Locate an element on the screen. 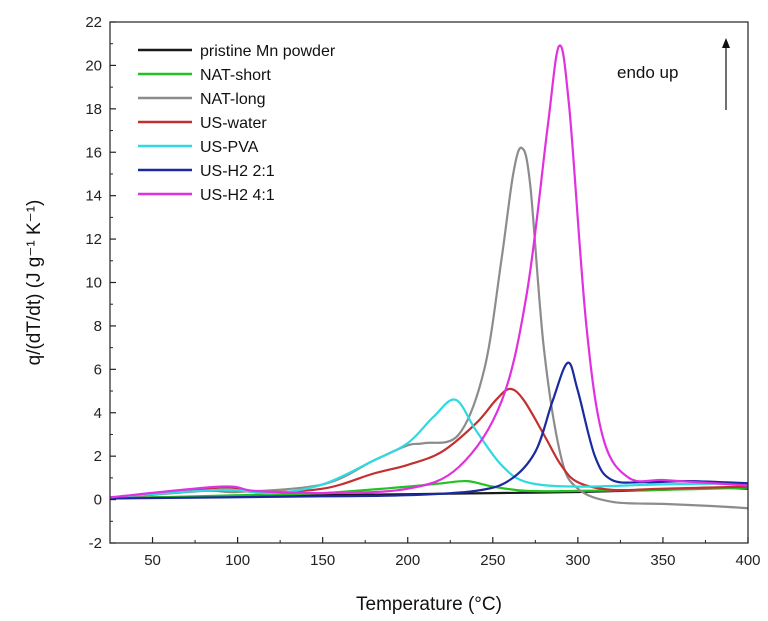 The width and height of the screenshot is (768, 621). x-tick-label: 200 is located at coordinates (407, 560).